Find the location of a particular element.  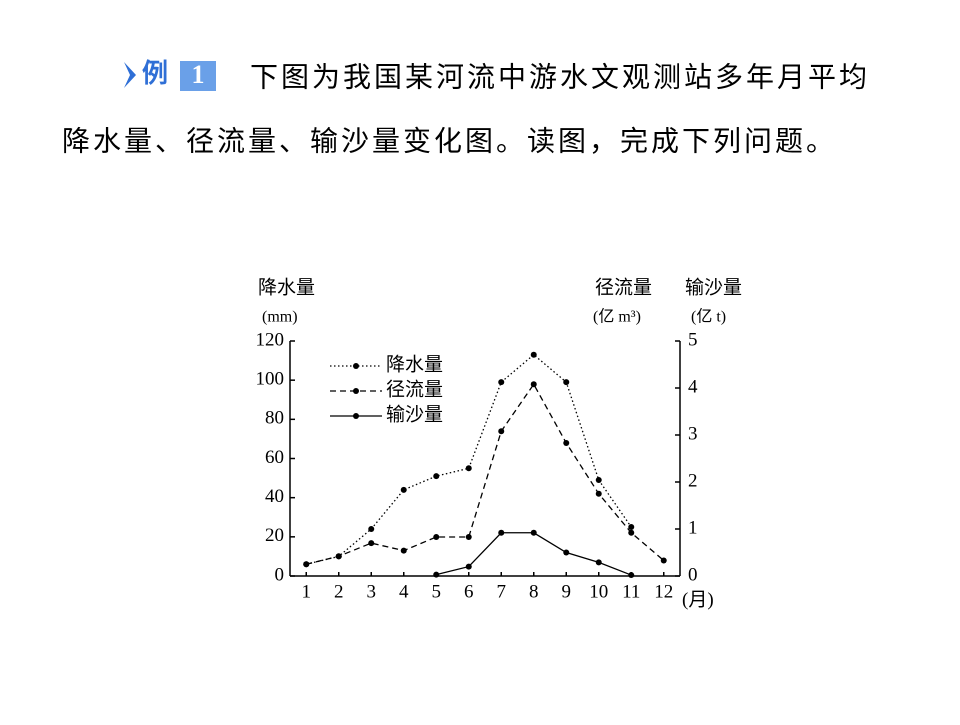

text-line: 下图为我国某河流中游水文观测站多年月平均 is located at coordinates (560, 77).